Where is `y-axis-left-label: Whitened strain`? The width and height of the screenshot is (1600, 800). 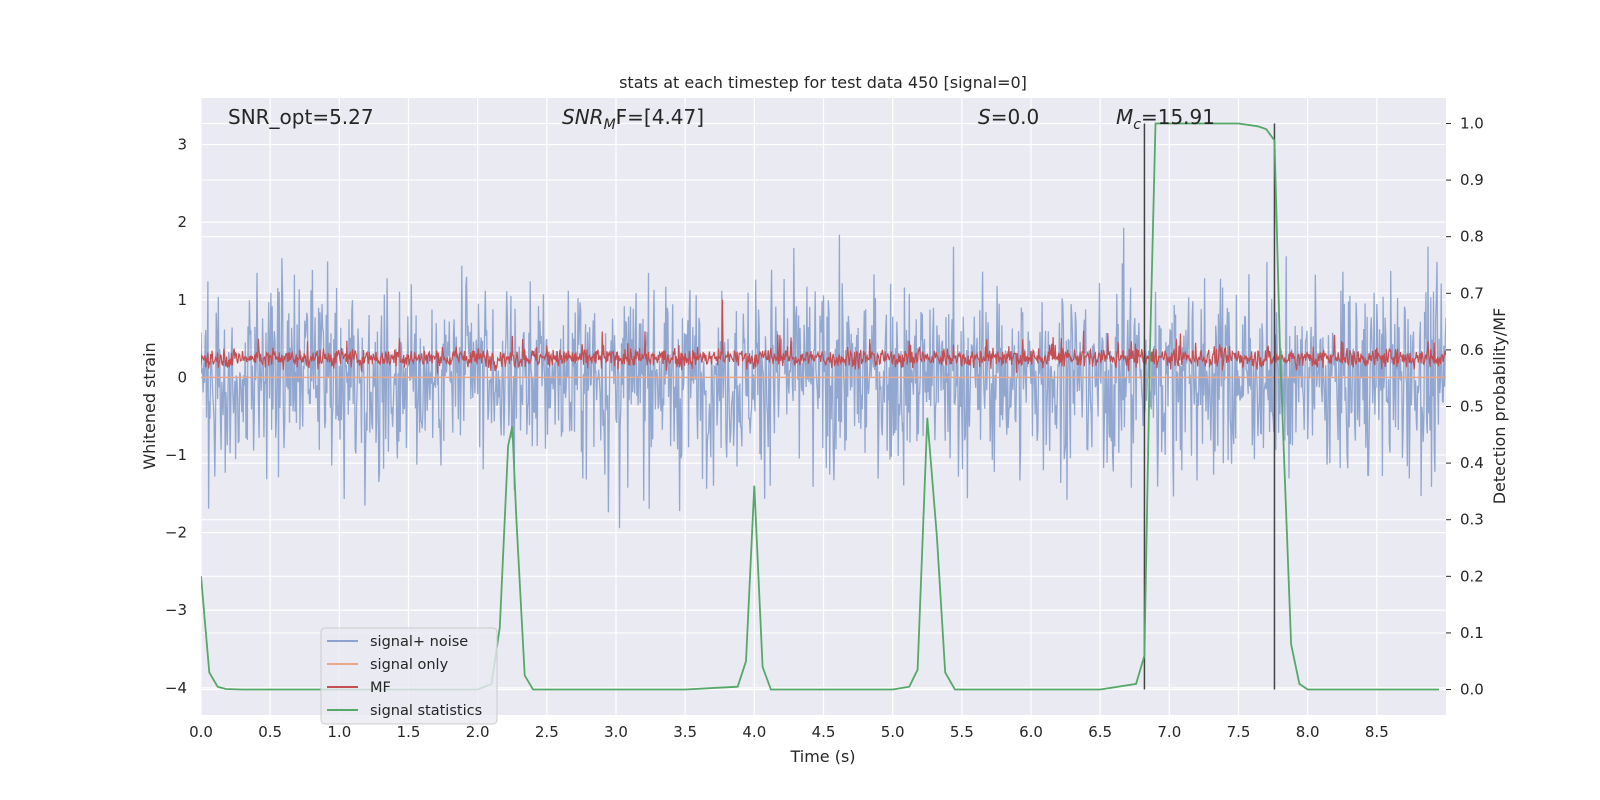
y-axis-left-label: Whitened strain is located at coordinates (149, 405).